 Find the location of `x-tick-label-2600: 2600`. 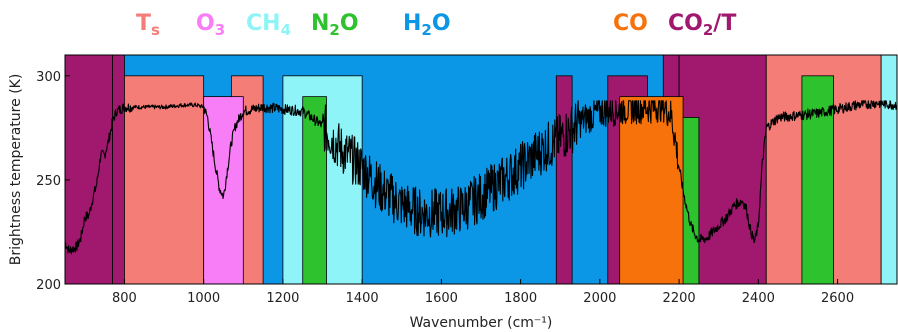

x-tick-label-2600: 2600 is located at coordinates (837, 298).